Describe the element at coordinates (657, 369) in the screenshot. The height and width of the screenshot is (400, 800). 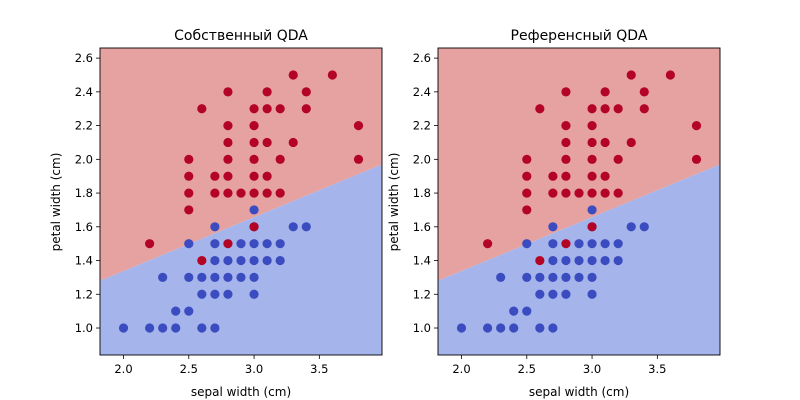
I see `x-tick-label: 3.5` at that location.